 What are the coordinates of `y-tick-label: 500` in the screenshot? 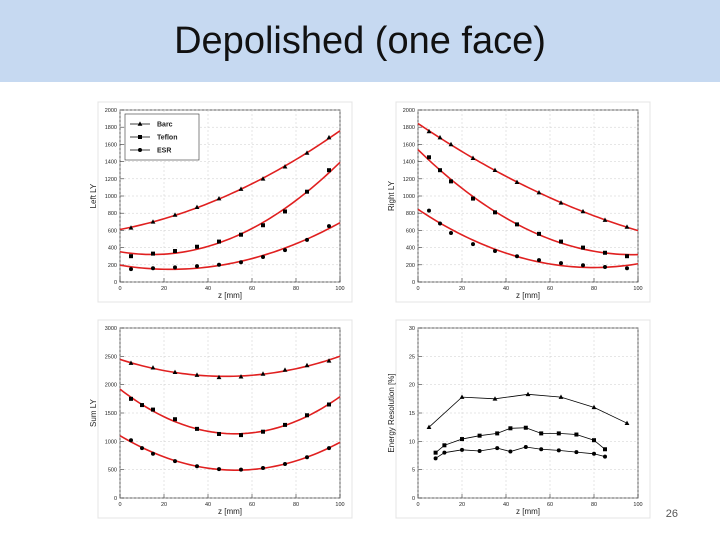 It's located at (112, 471).